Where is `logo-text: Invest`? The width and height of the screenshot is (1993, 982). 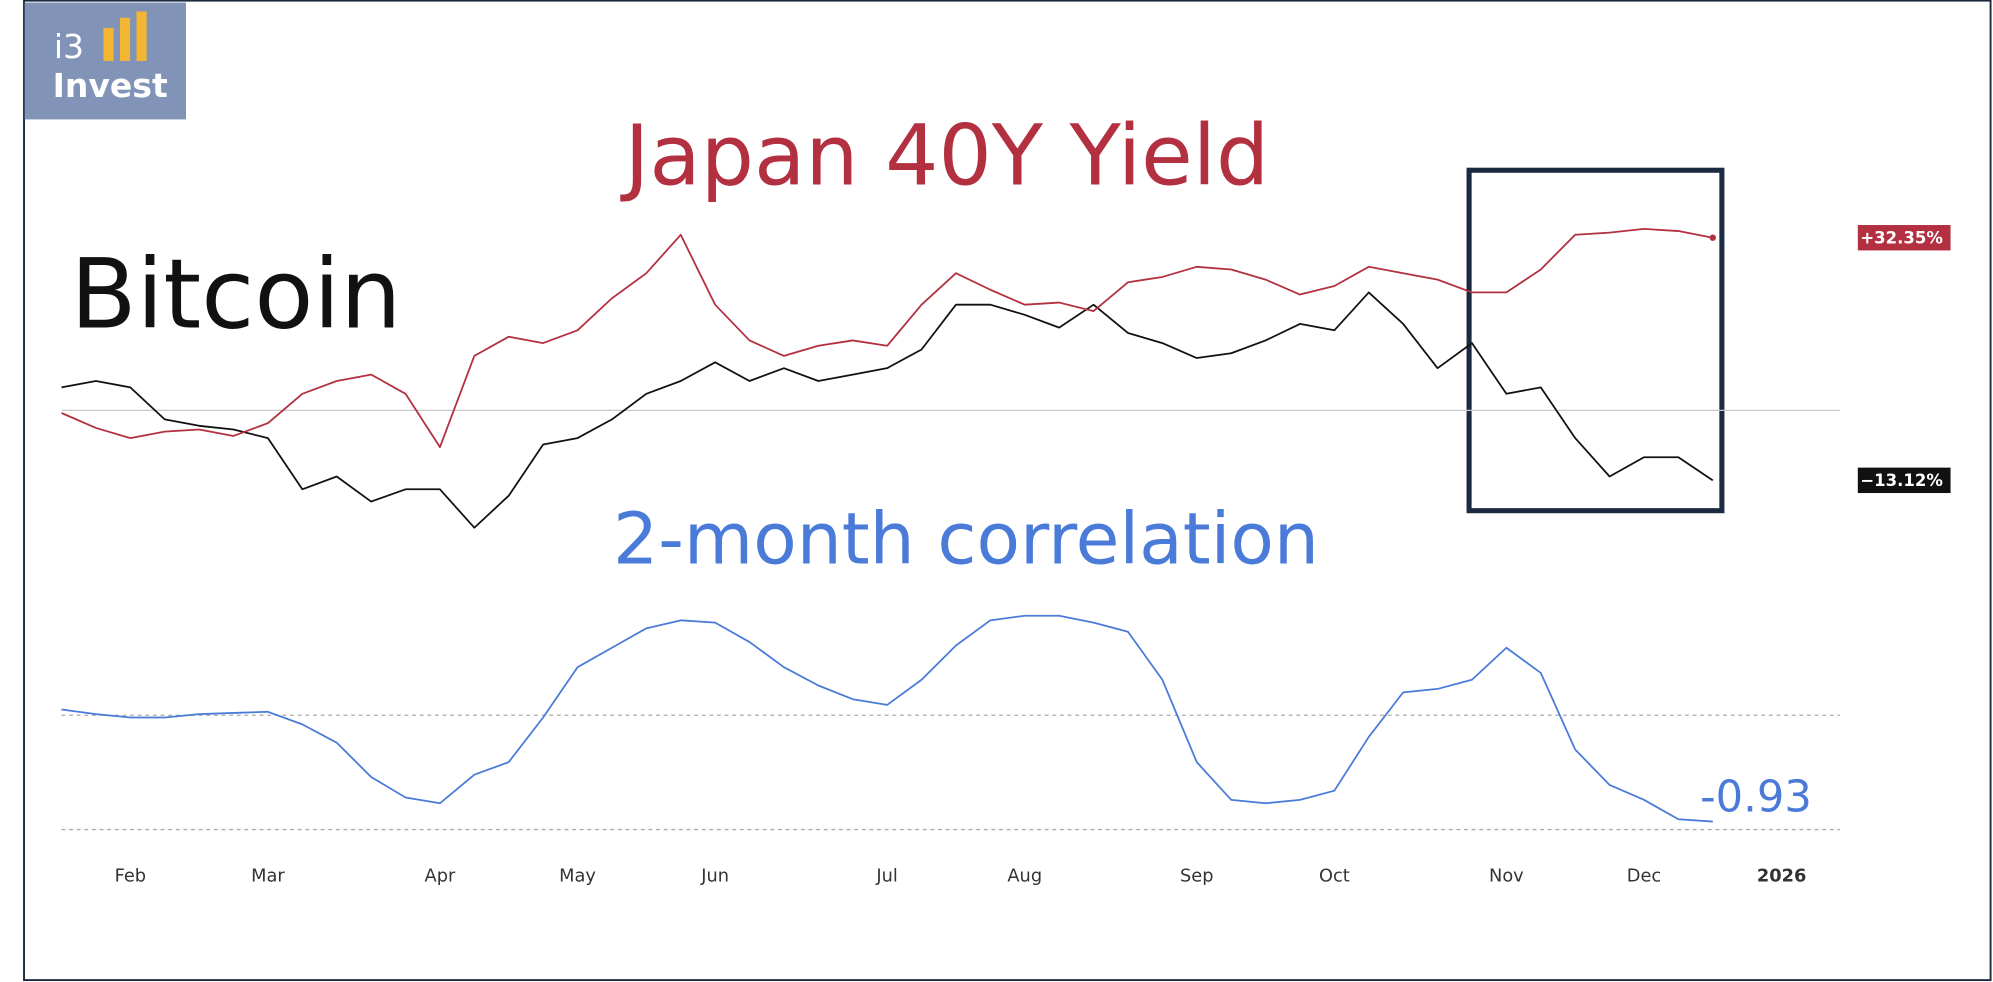
logo-text: Invest is located at coordinates (110, 85).